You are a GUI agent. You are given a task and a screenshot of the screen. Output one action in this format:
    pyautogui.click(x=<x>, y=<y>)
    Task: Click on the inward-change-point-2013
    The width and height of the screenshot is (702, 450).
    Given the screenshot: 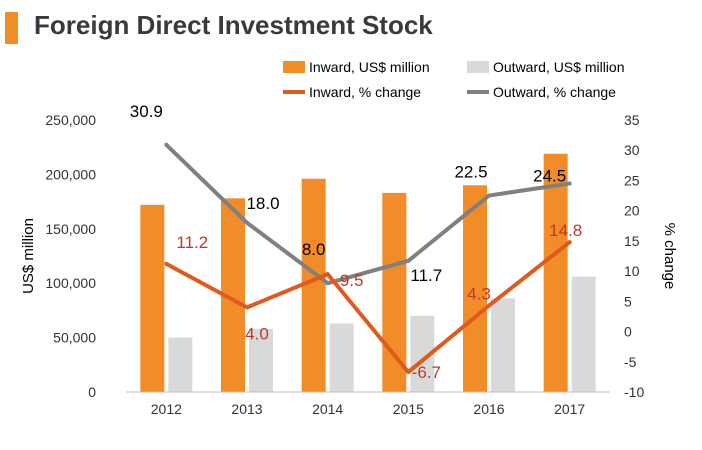 What is the action you would take?
    pyautogui.click(x=247, y=307)
    